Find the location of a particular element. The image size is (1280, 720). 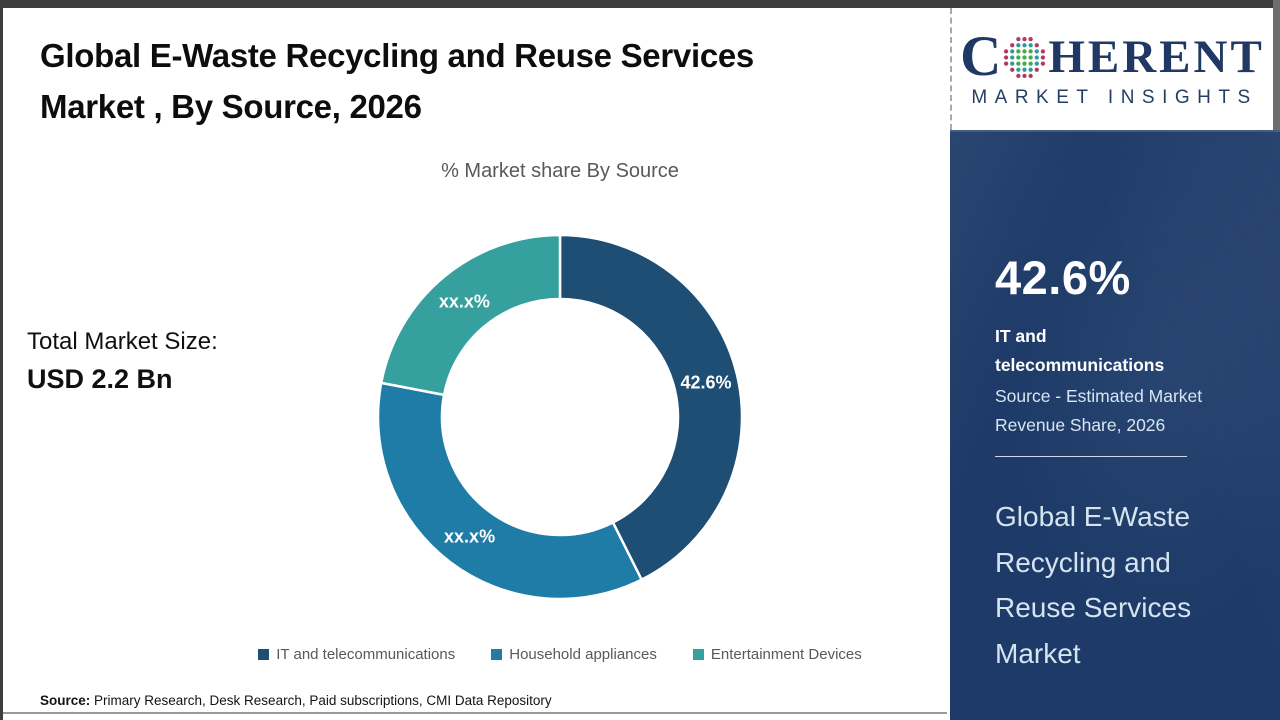

logo-globe-dots-icon is located at coordinates (1025, 57).